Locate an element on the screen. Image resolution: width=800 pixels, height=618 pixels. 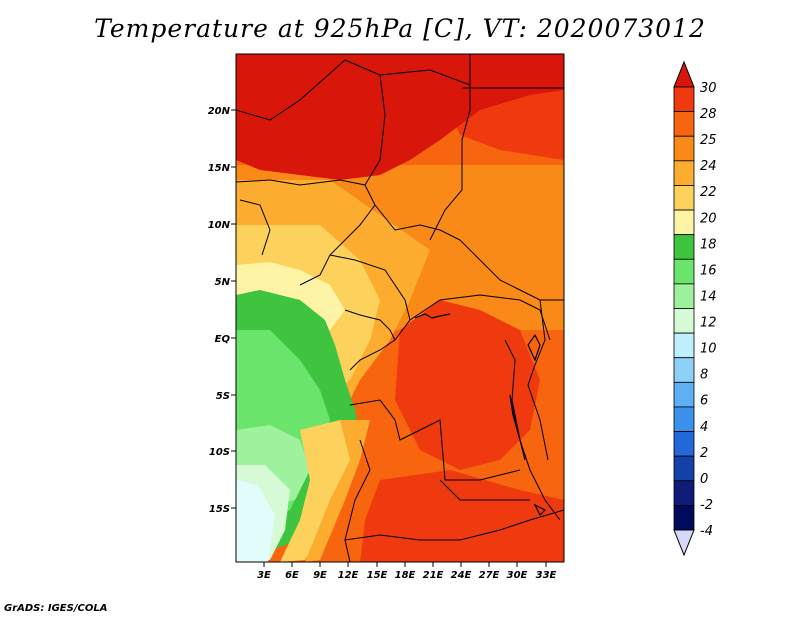
border-niger-libya is located at coordinates (425, 77).